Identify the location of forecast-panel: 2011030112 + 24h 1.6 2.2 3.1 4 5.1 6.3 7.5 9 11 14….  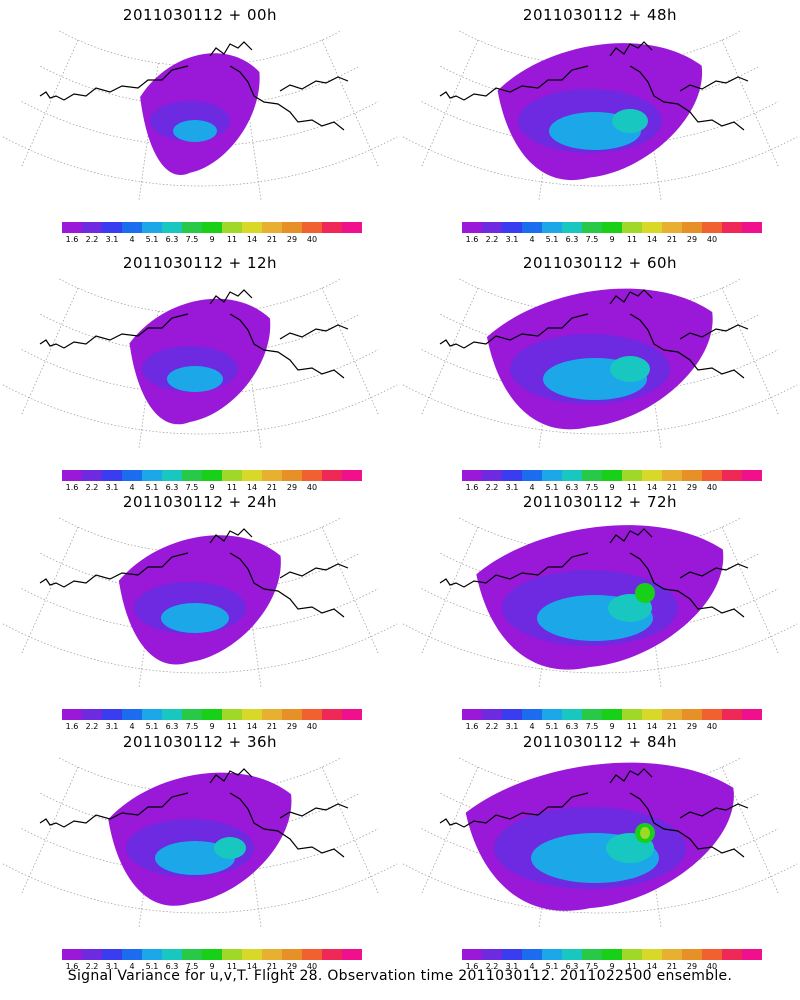
(200, 609).